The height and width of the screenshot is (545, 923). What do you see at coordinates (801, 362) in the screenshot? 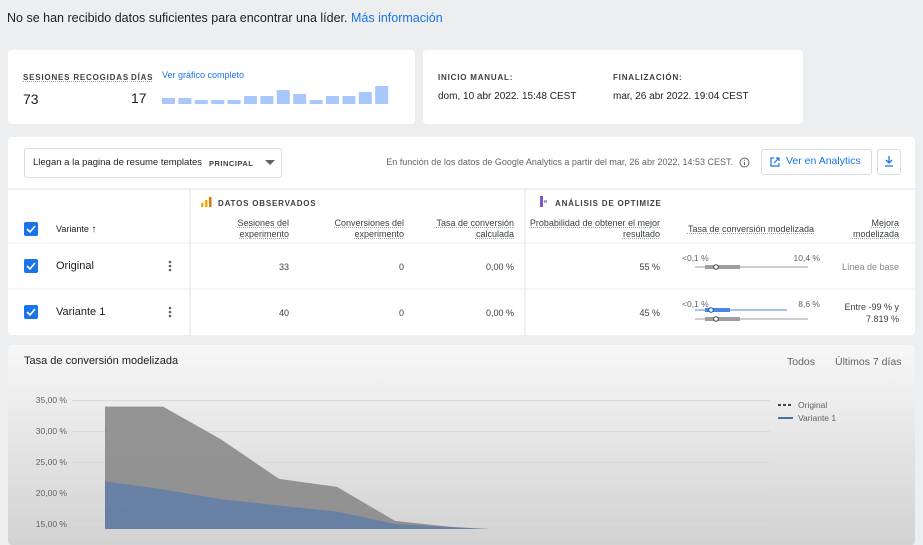
I see `range-option: Todos` at bounding box center [801, 362].